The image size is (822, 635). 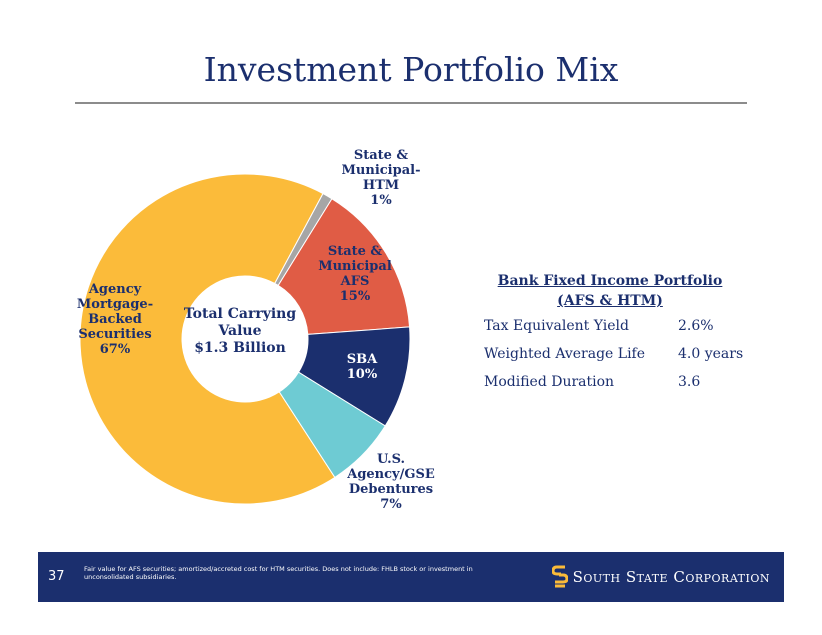 What do you see at coordinates (610, 291) in the screenshot?
I see `table-title: Bank Fixed Income Portfolio (AFS & HTM)` at bounding box center [610, 291].